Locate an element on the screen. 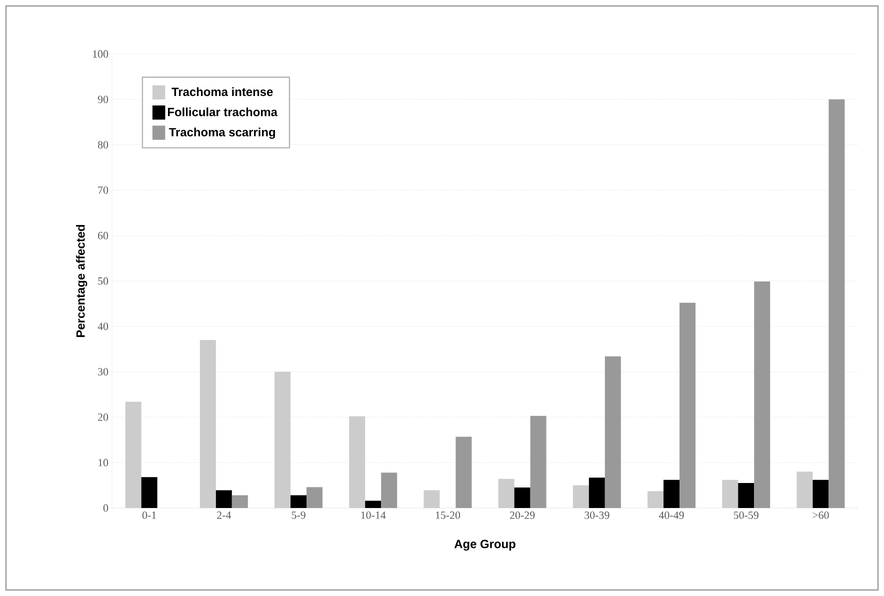  y-tick-label: 10 is located at coordinates (103, 462).